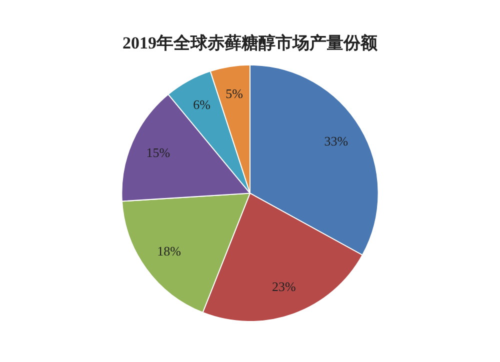  I want to click on data-label: 33%, so click(336, 141).